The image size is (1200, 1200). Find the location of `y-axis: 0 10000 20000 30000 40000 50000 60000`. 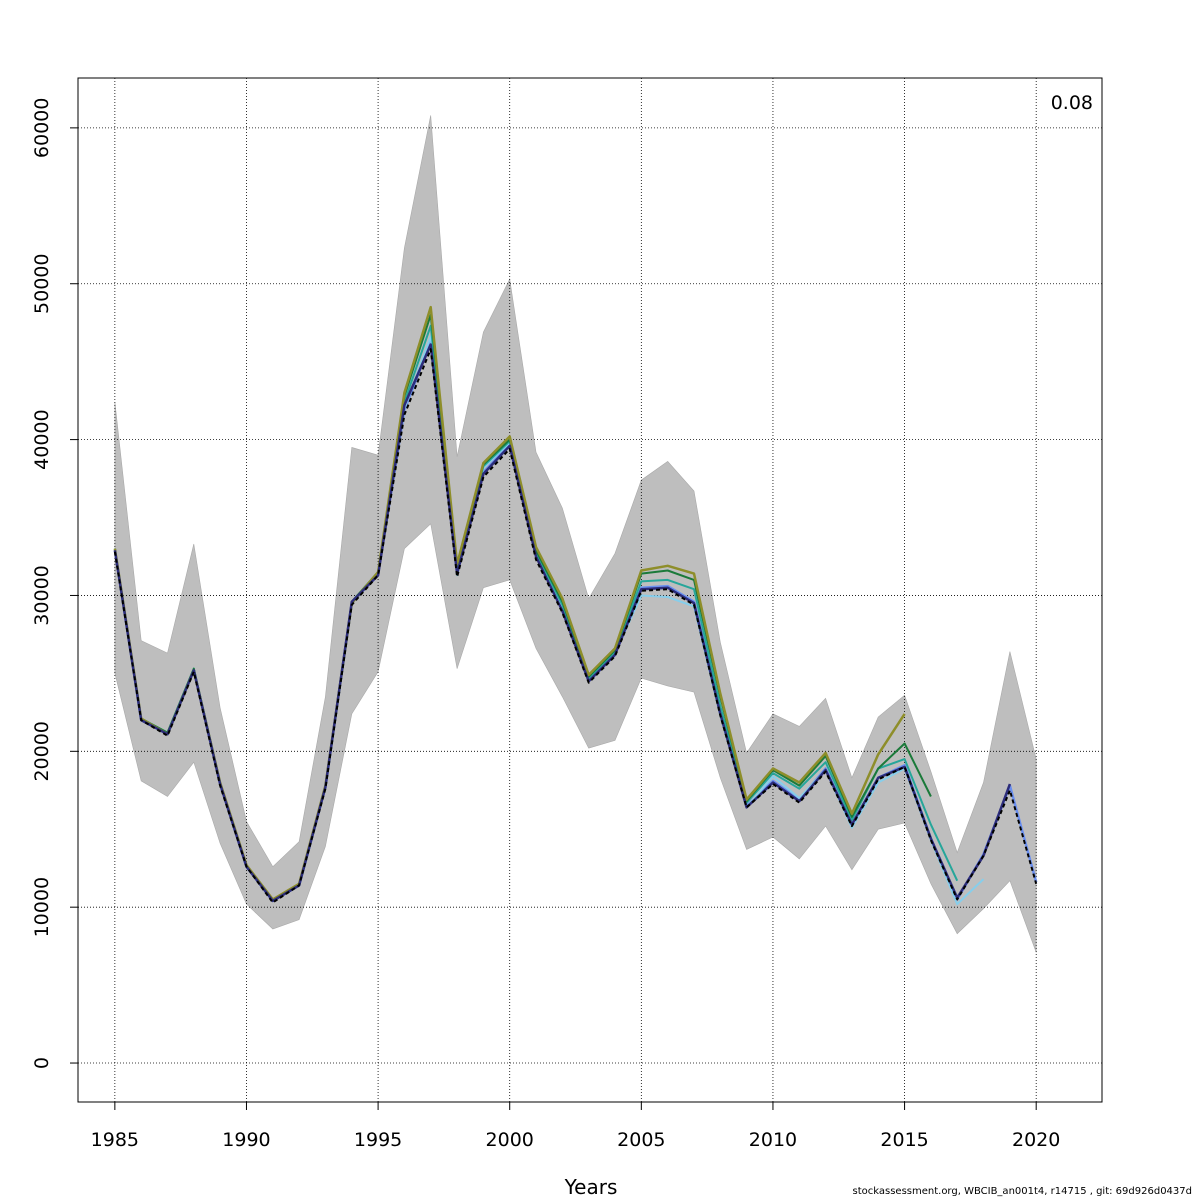

y-axis: 0 10000 20000 30000 40000 50000 60000 is located at coordinates (54, 583).